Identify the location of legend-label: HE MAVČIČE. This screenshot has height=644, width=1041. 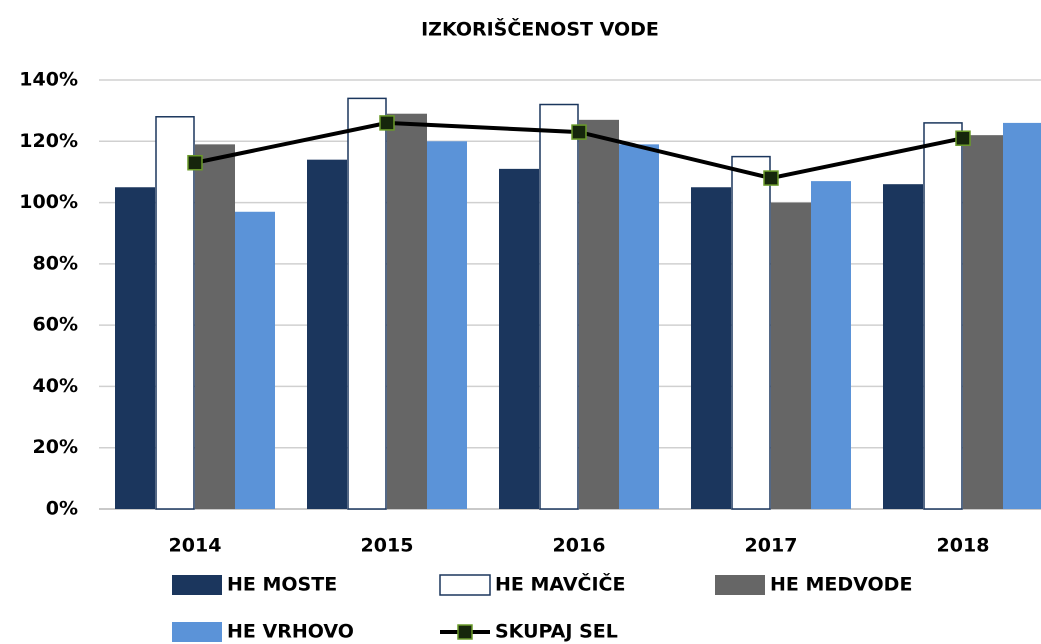
(560, 584).